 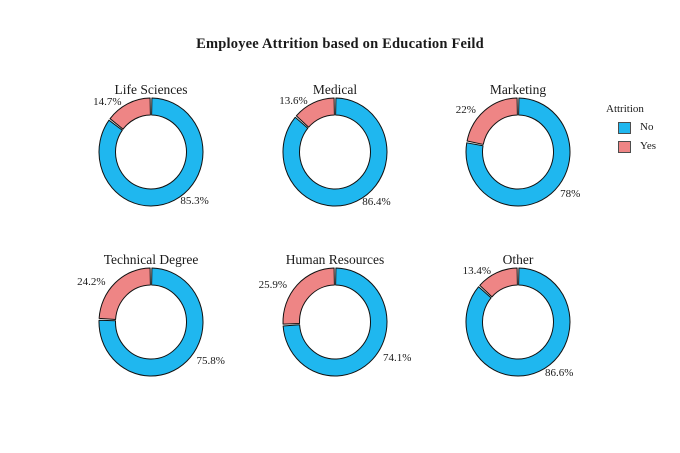 I want to click on legend: Attrition No Yes, so click(x=631, y=131).